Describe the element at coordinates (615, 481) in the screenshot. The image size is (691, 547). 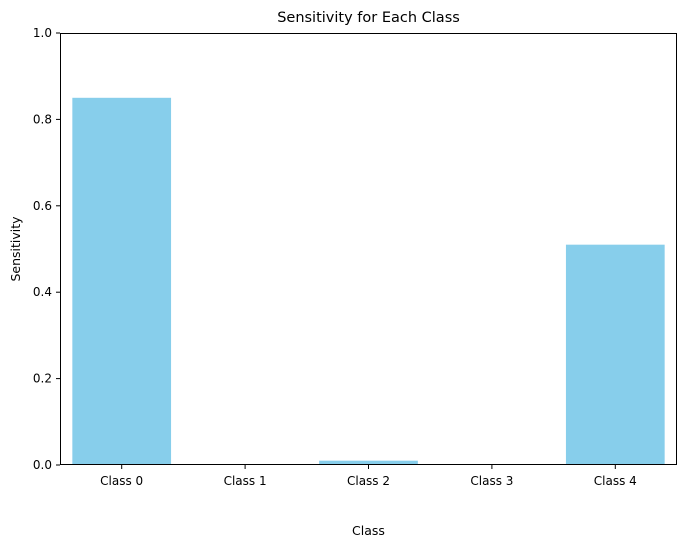
I see `x-tick-label: Class 4` at that location.